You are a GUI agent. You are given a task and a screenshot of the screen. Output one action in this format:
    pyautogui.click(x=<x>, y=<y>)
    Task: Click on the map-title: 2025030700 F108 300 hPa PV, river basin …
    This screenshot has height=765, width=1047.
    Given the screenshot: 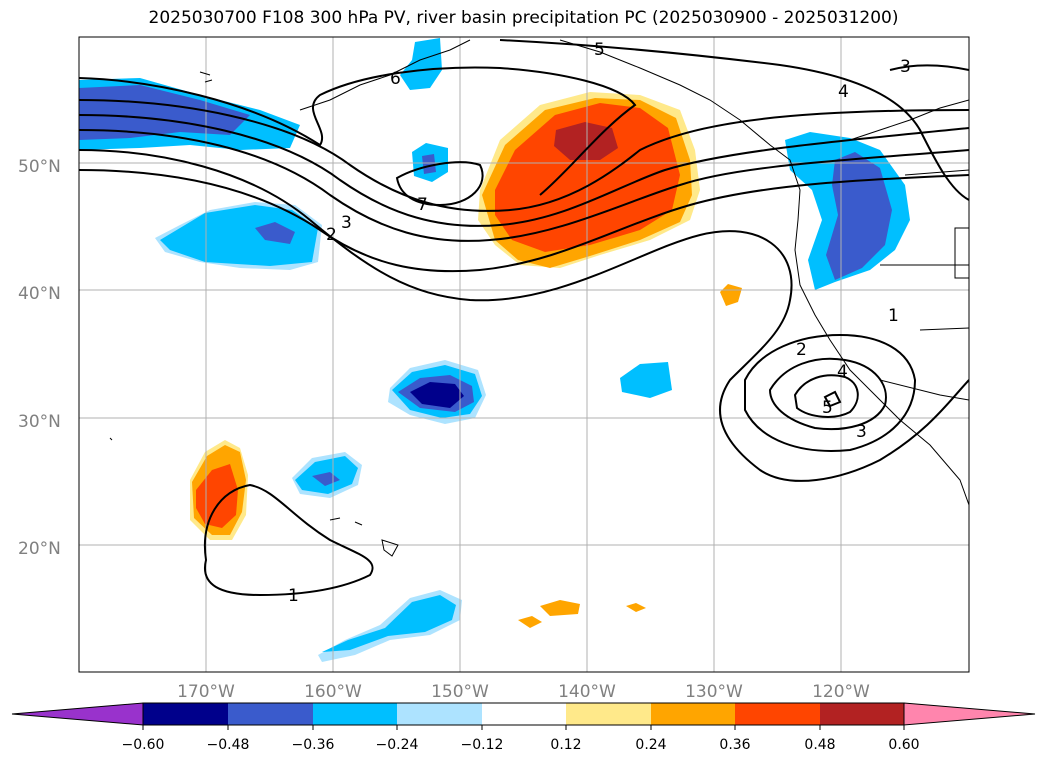 What is the action you would take?
    pyautogui.click(x=523, y=18)
    